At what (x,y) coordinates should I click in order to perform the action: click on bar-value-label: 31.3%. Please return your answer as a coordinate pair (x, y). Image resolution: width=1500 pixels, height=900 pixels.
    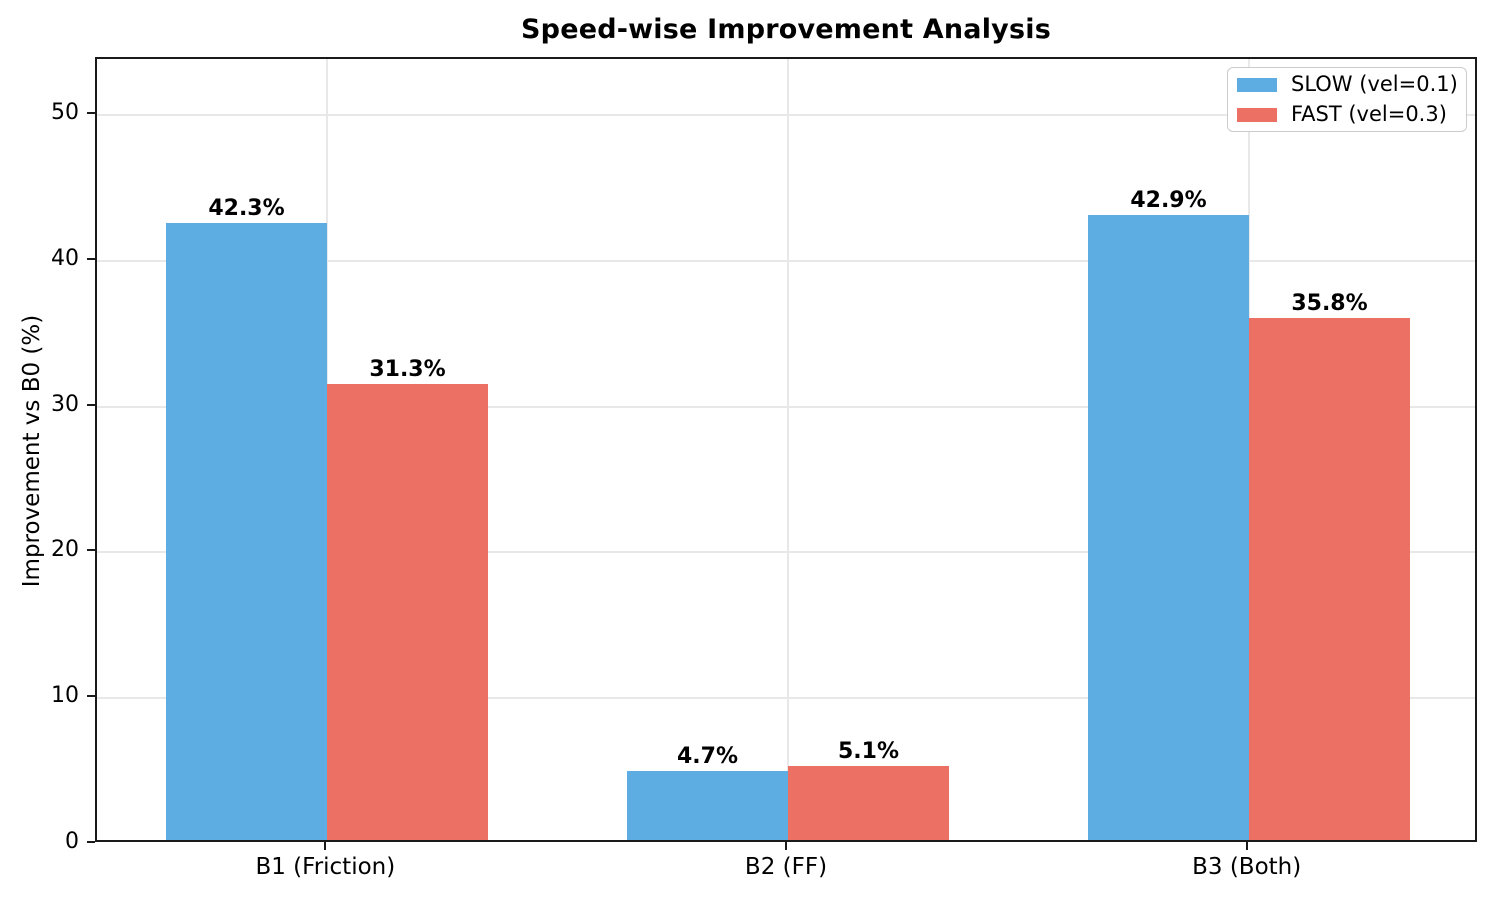
    Looking at the image, I should click on (407, 369).